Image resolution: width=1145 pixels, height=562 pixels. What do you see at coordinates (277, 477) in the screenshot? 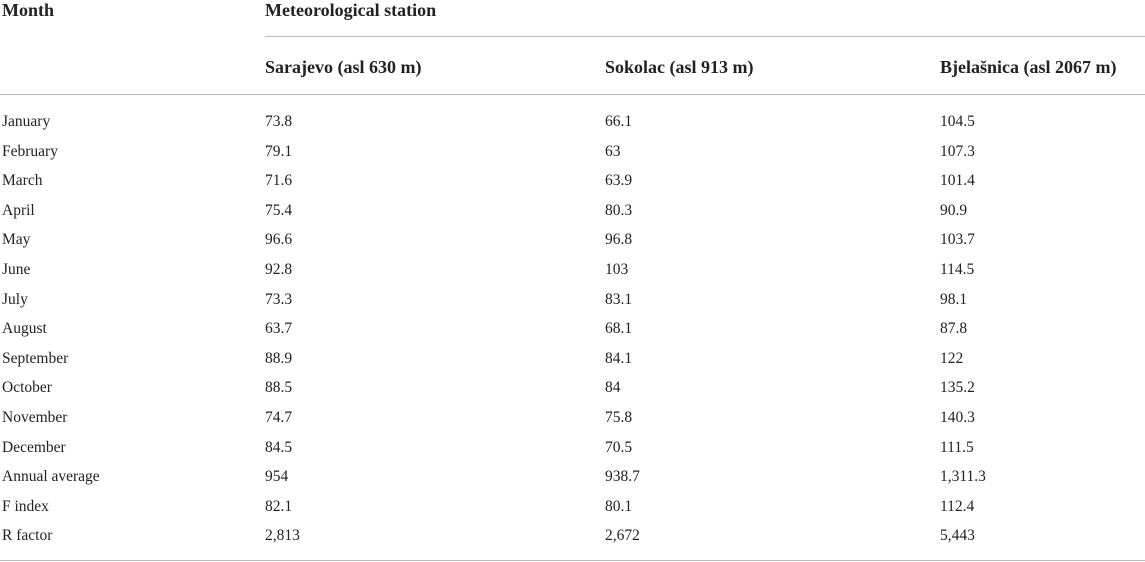
I see `cell-value: 954` at bounding box center [277, 477].